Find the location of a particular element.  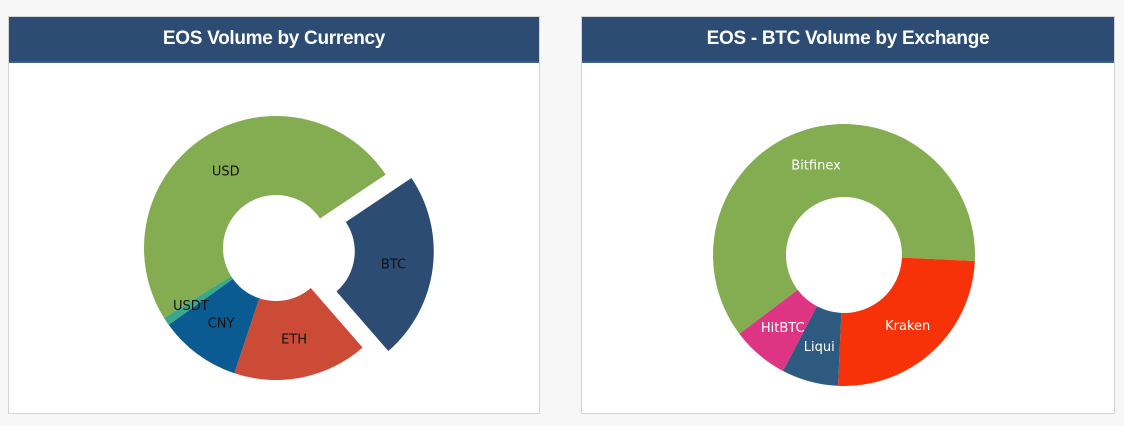

exchange-donut-chart: Bitfinex Kraken Liqui HitBTC is located at coordinates (844, 255).